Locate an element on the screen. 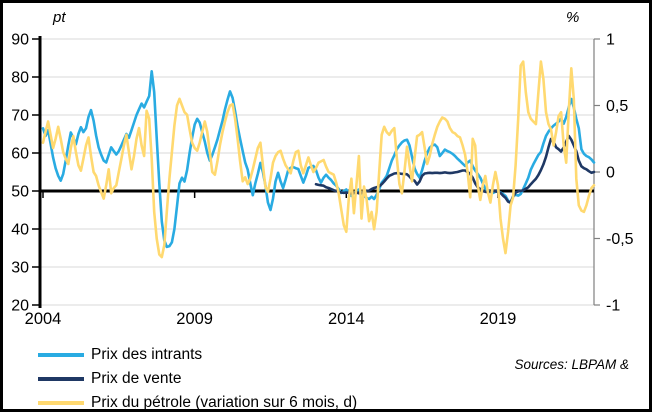  left-axis-tick-label: 40 is located at coordinates (20, 230).